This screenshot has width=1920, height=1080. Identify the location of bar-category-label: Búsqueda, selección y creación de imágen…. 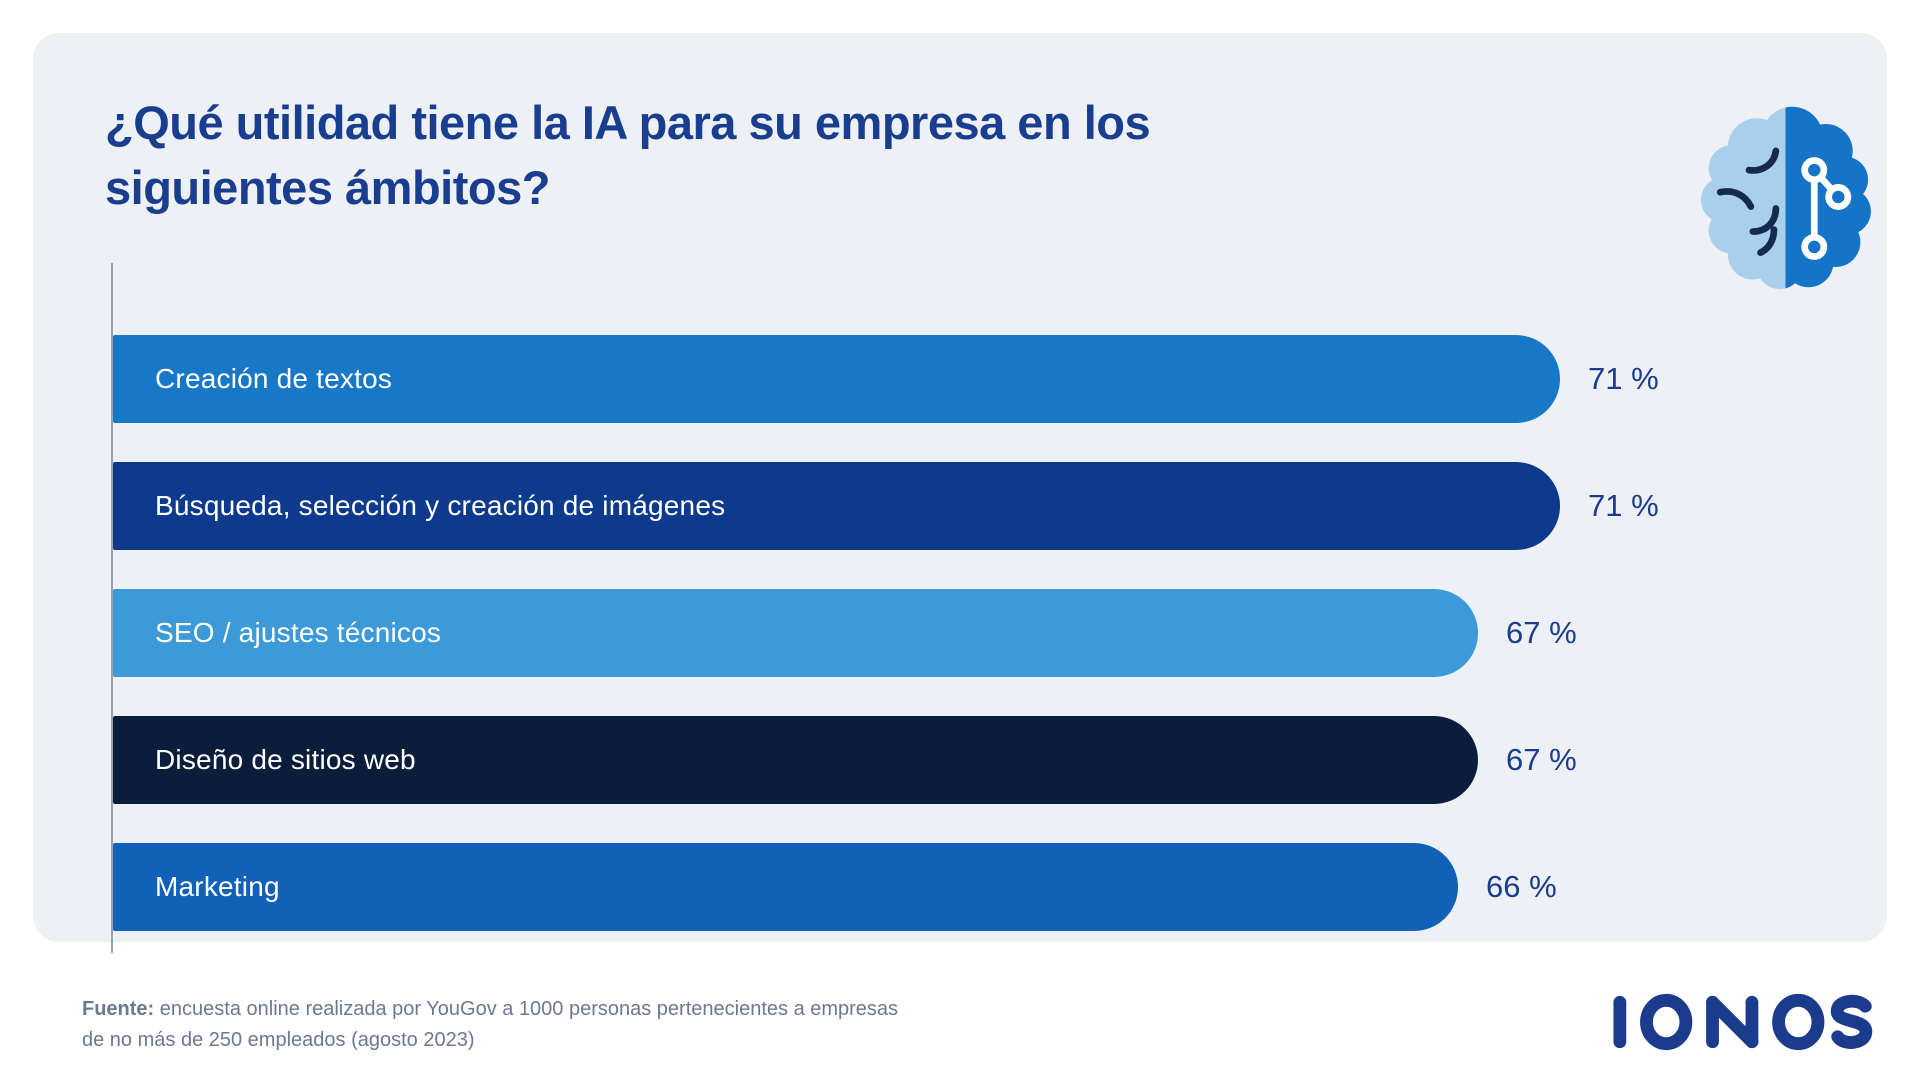
(440, 505).